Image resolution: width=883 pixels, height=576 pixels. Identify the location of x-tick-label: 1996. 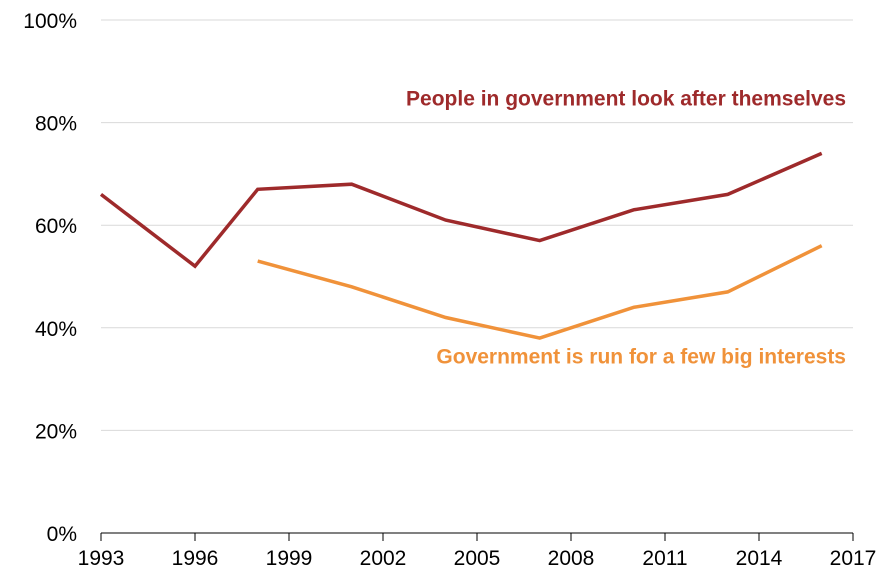
(195, 558).